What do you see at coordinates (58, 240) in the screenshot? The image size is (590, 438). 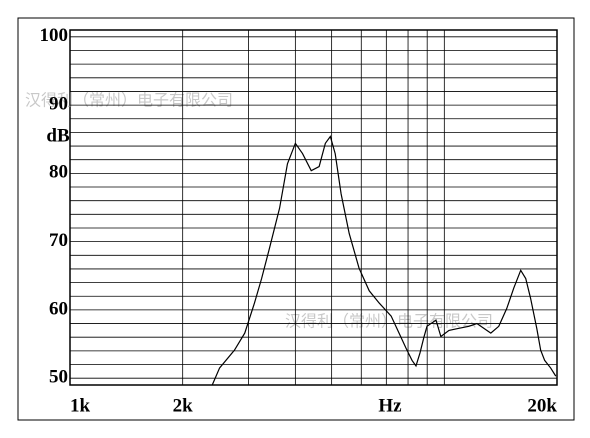 I see `y-tick-label: 70` at bounding box center [58, 240].